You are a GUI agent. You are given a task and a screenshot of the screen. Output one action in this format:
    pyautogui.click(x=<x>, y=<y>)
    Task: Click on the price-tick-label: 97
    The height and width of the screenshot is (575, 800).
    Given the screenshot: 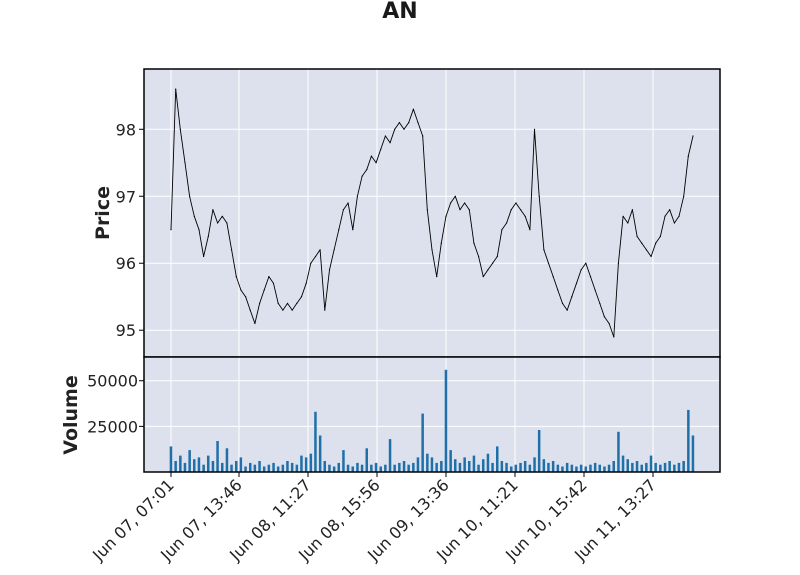 What is the action you would take?
    pyautogui.click(x=126, y=196)
    